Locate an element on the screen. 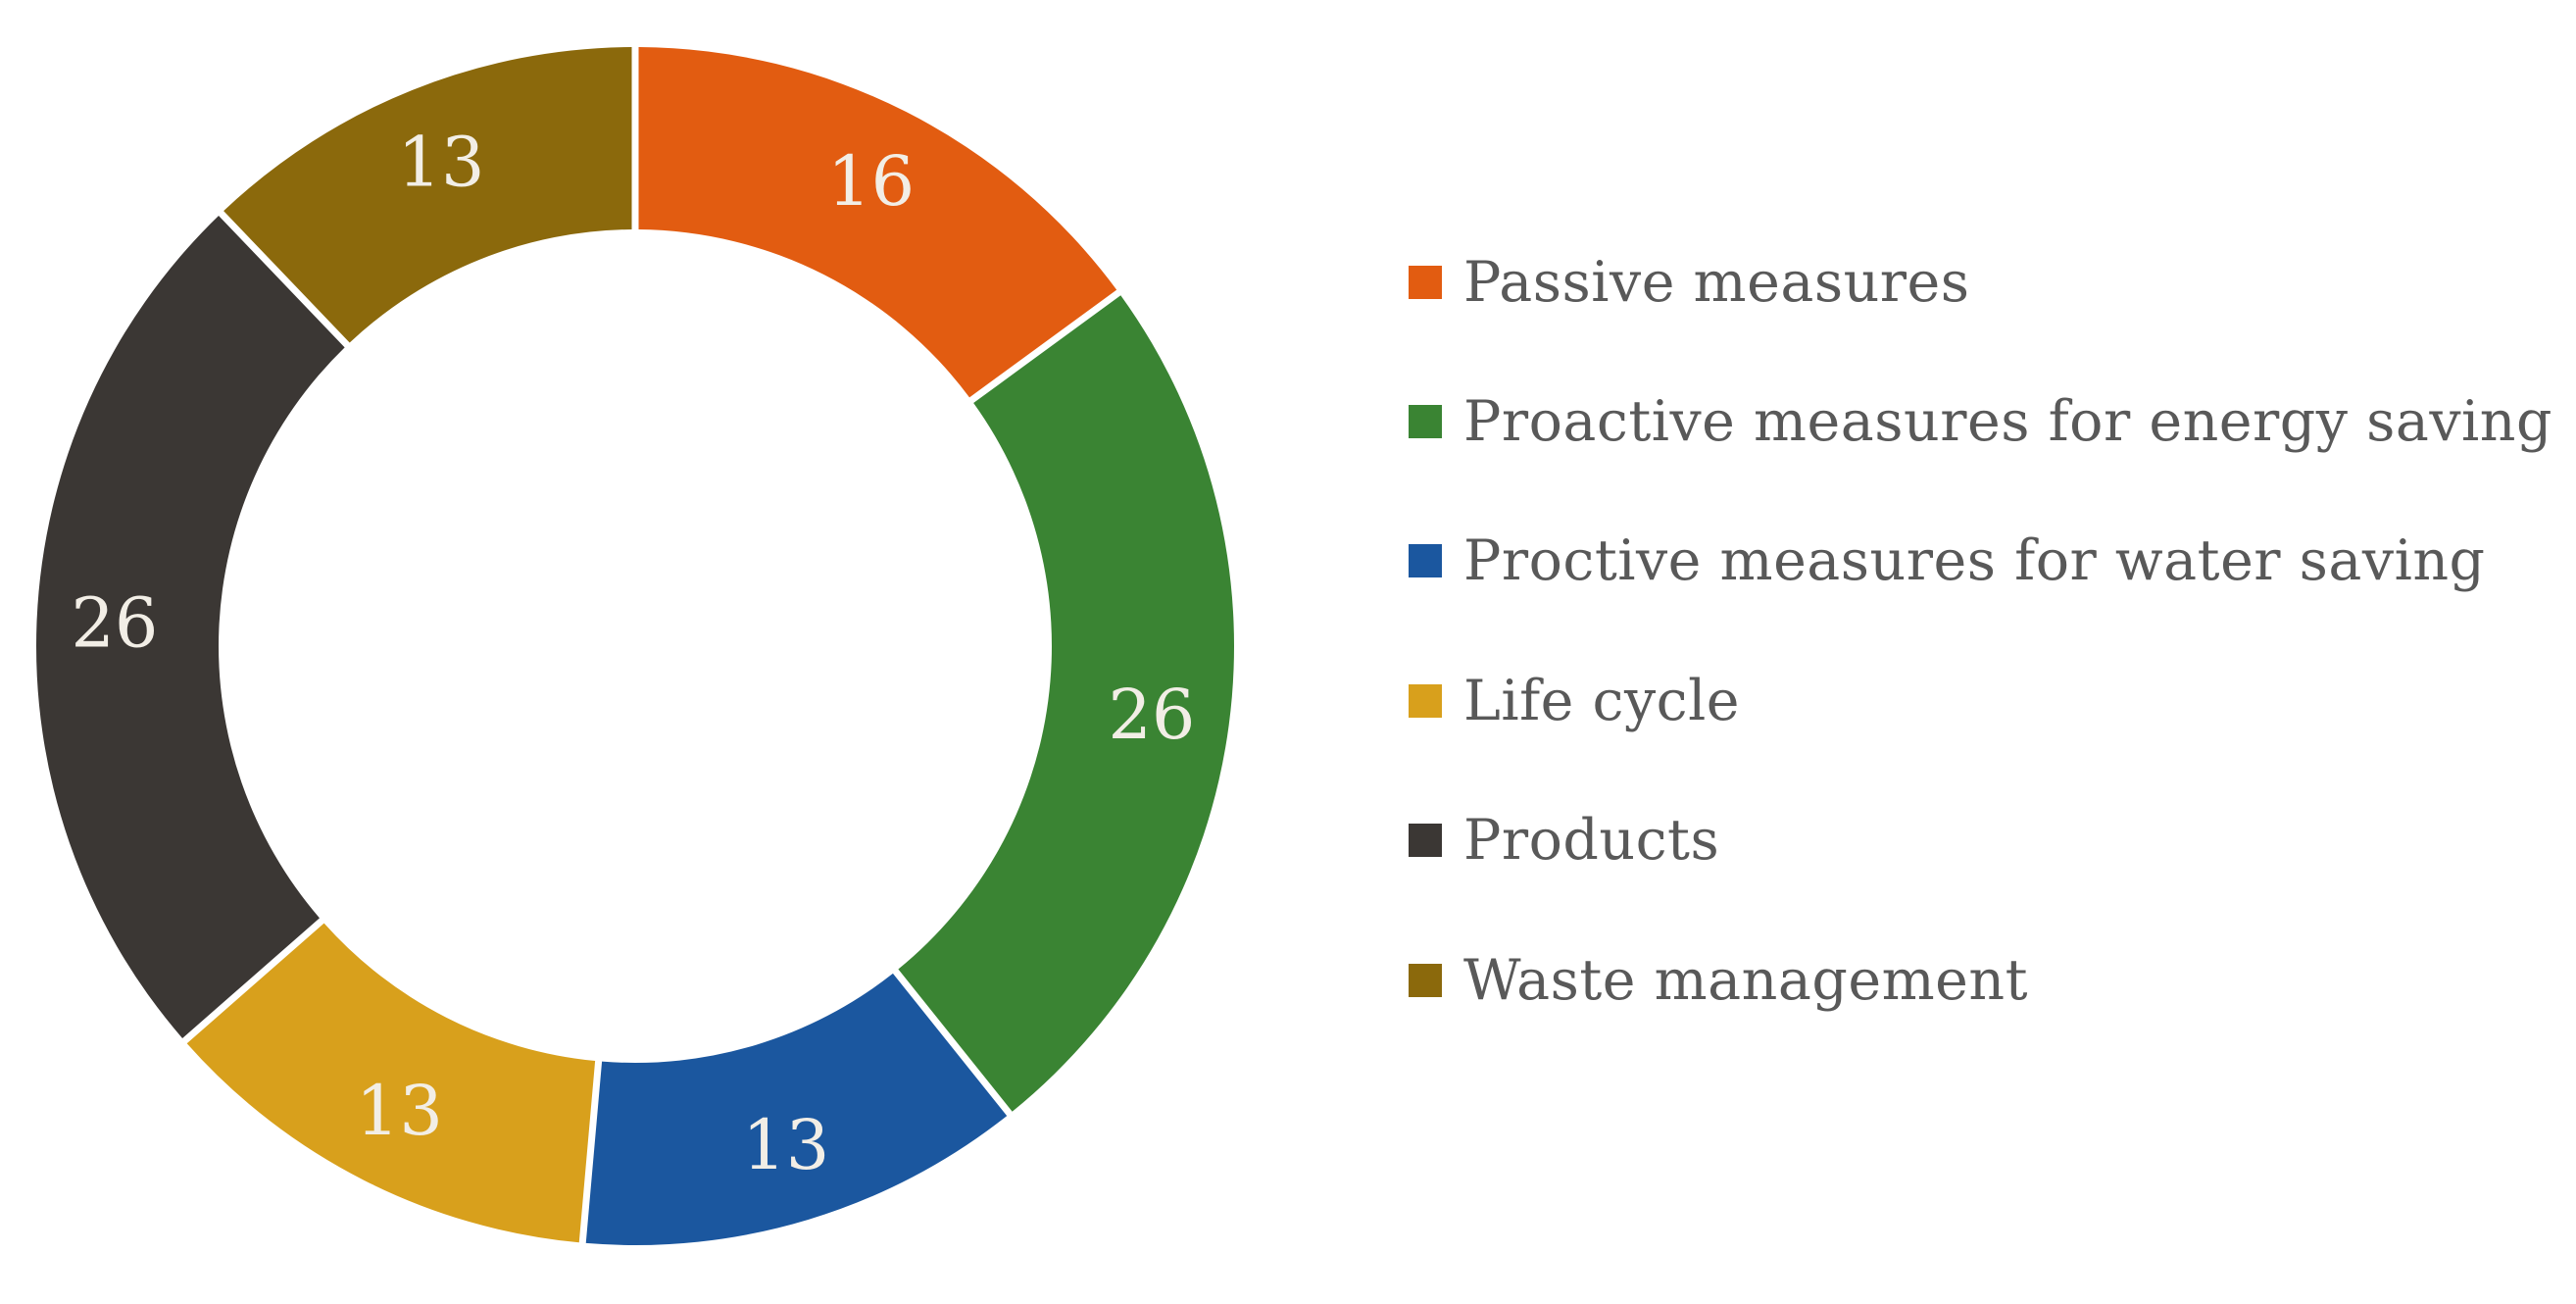 The height and width of the screenshot is (1304, 2576). donut-value-label-0: 16 is located at coordinates (871, 181).